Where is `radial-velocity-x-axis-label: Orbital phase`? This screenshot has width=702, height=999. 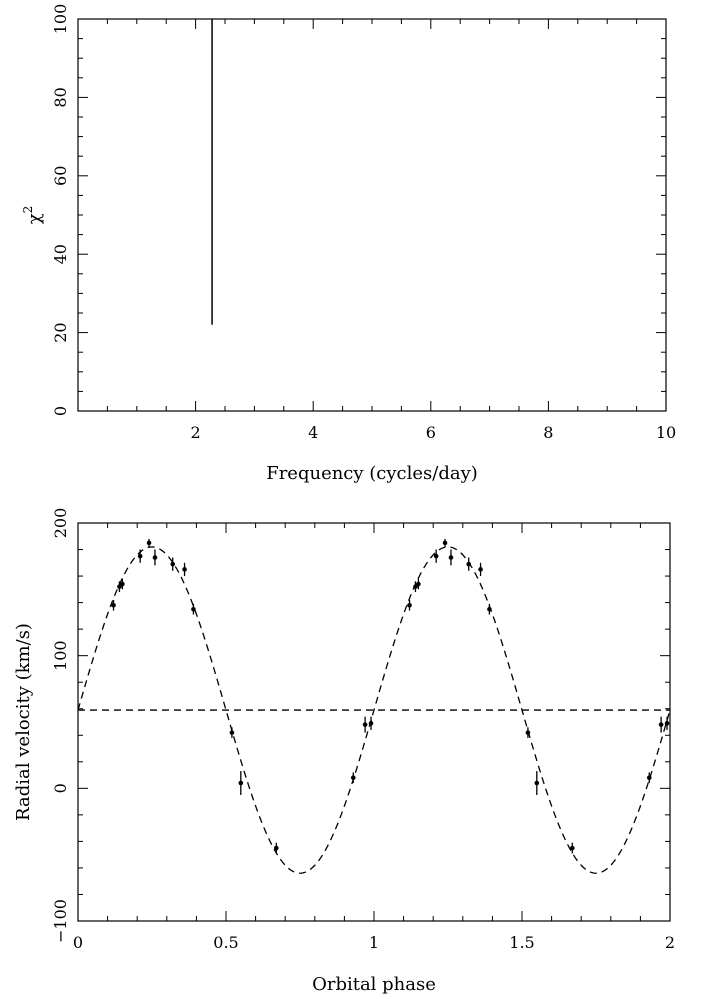 radial-velocity-x-axis-label: Orbital phase is located at coordinates (374, 984).